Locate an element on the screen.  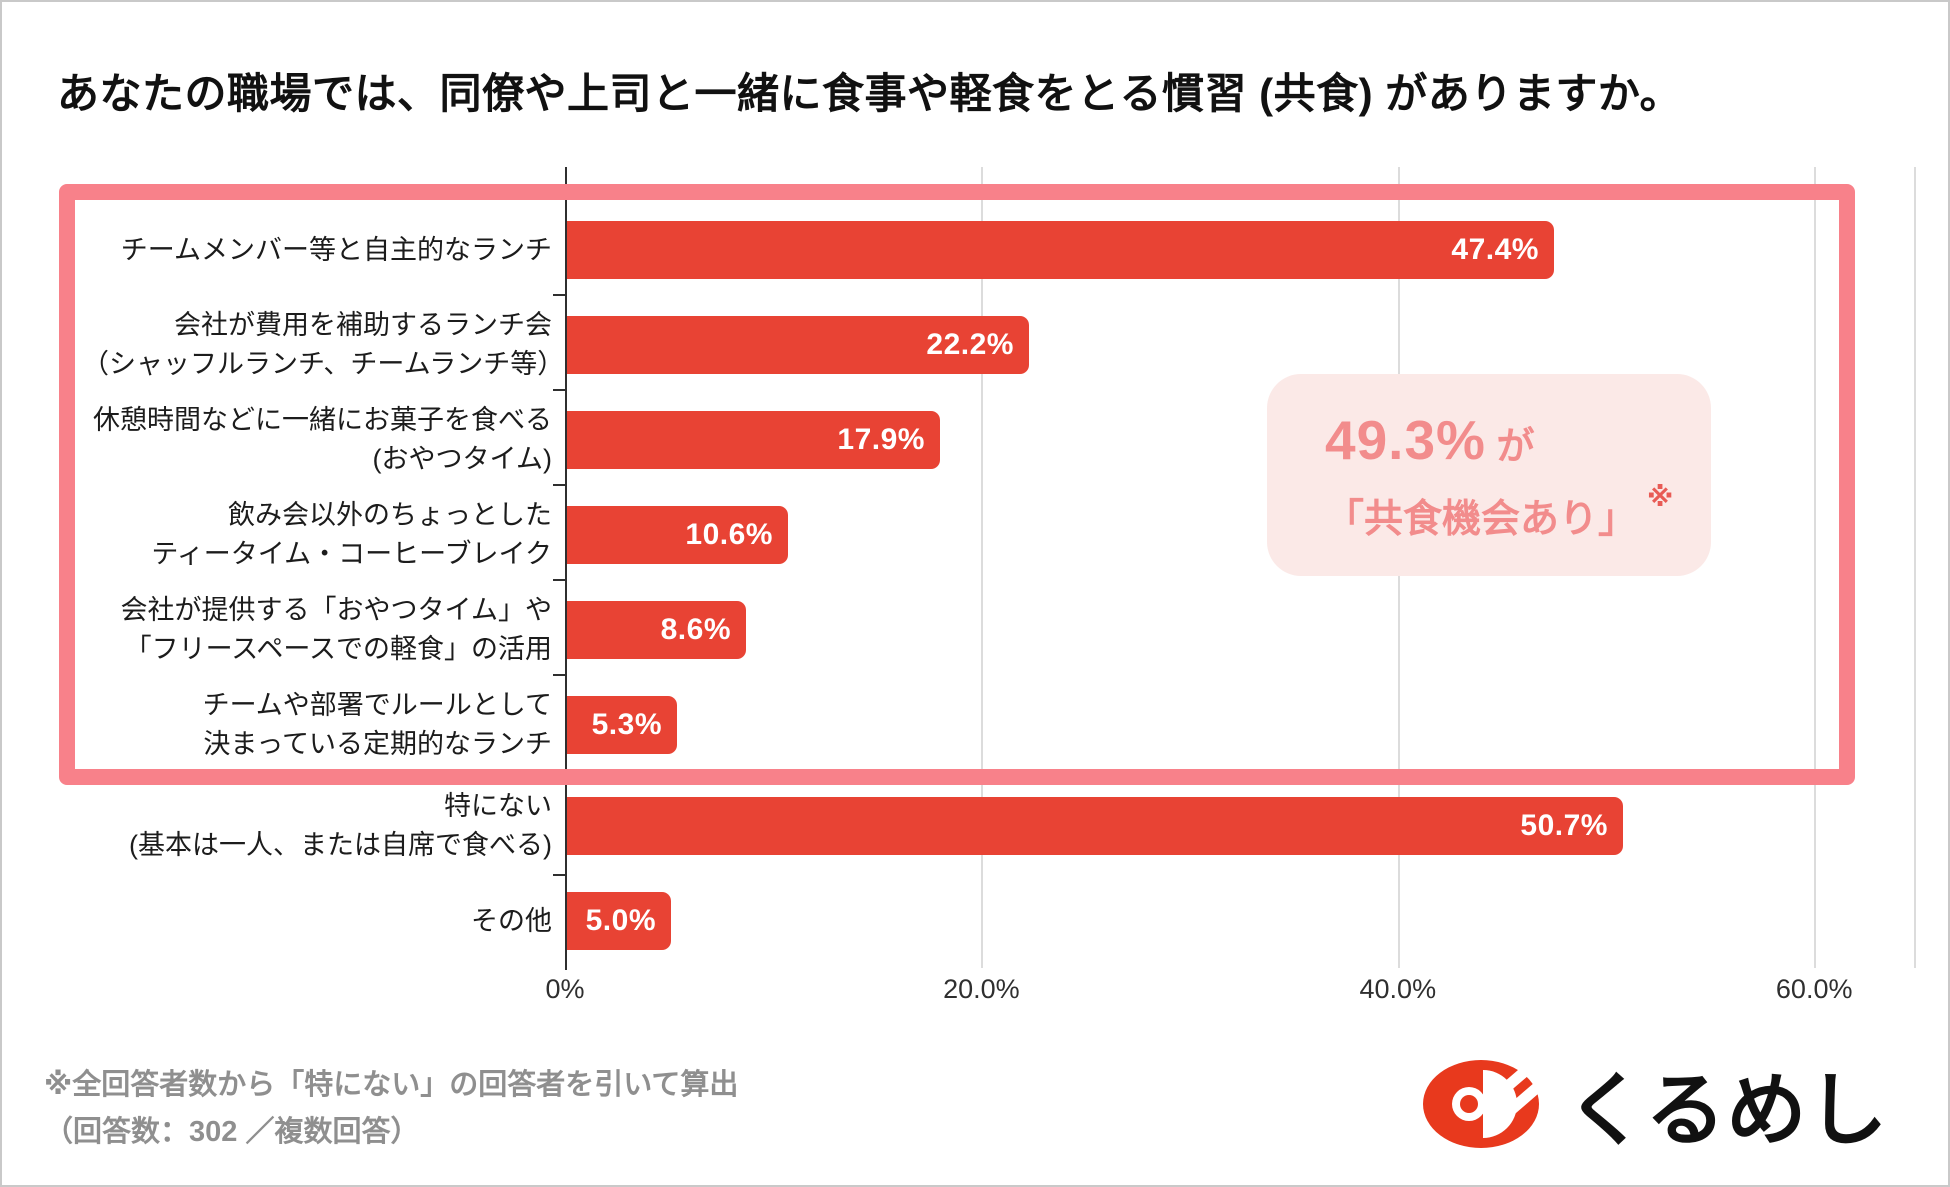
callout-label: 「共食機会あり」 is located at coordinates (1481, 519).